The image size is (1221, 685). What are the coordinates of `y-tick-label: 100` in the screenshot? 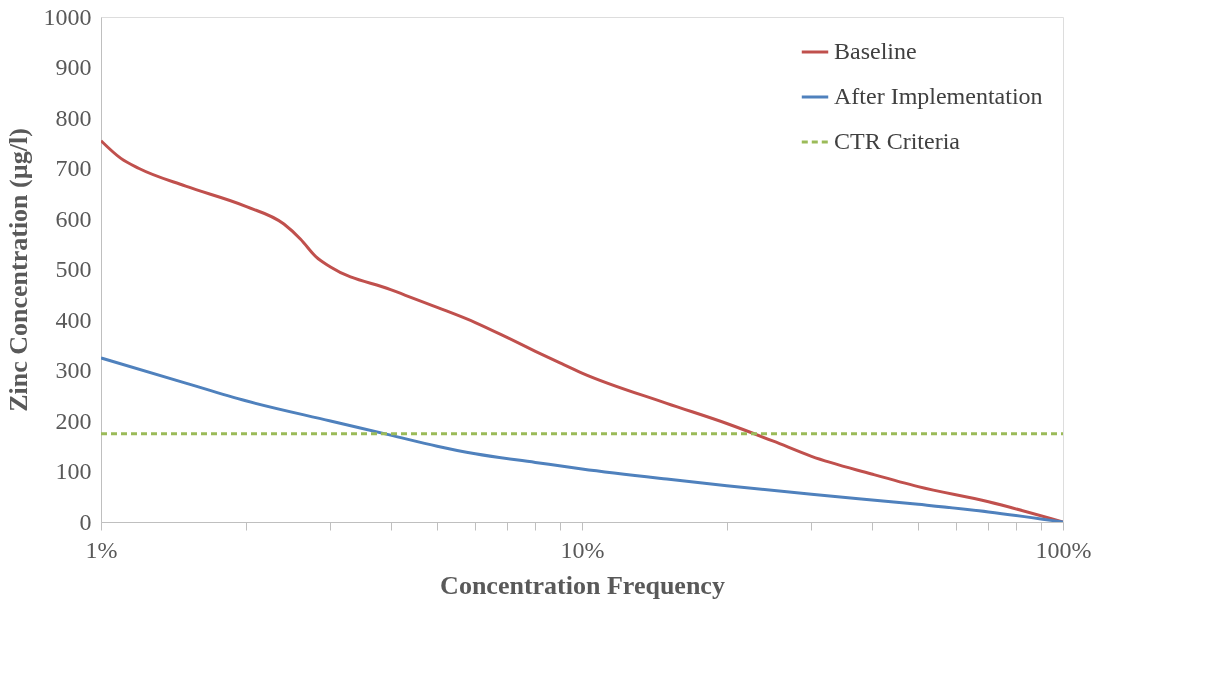 It's located at (73, 471).